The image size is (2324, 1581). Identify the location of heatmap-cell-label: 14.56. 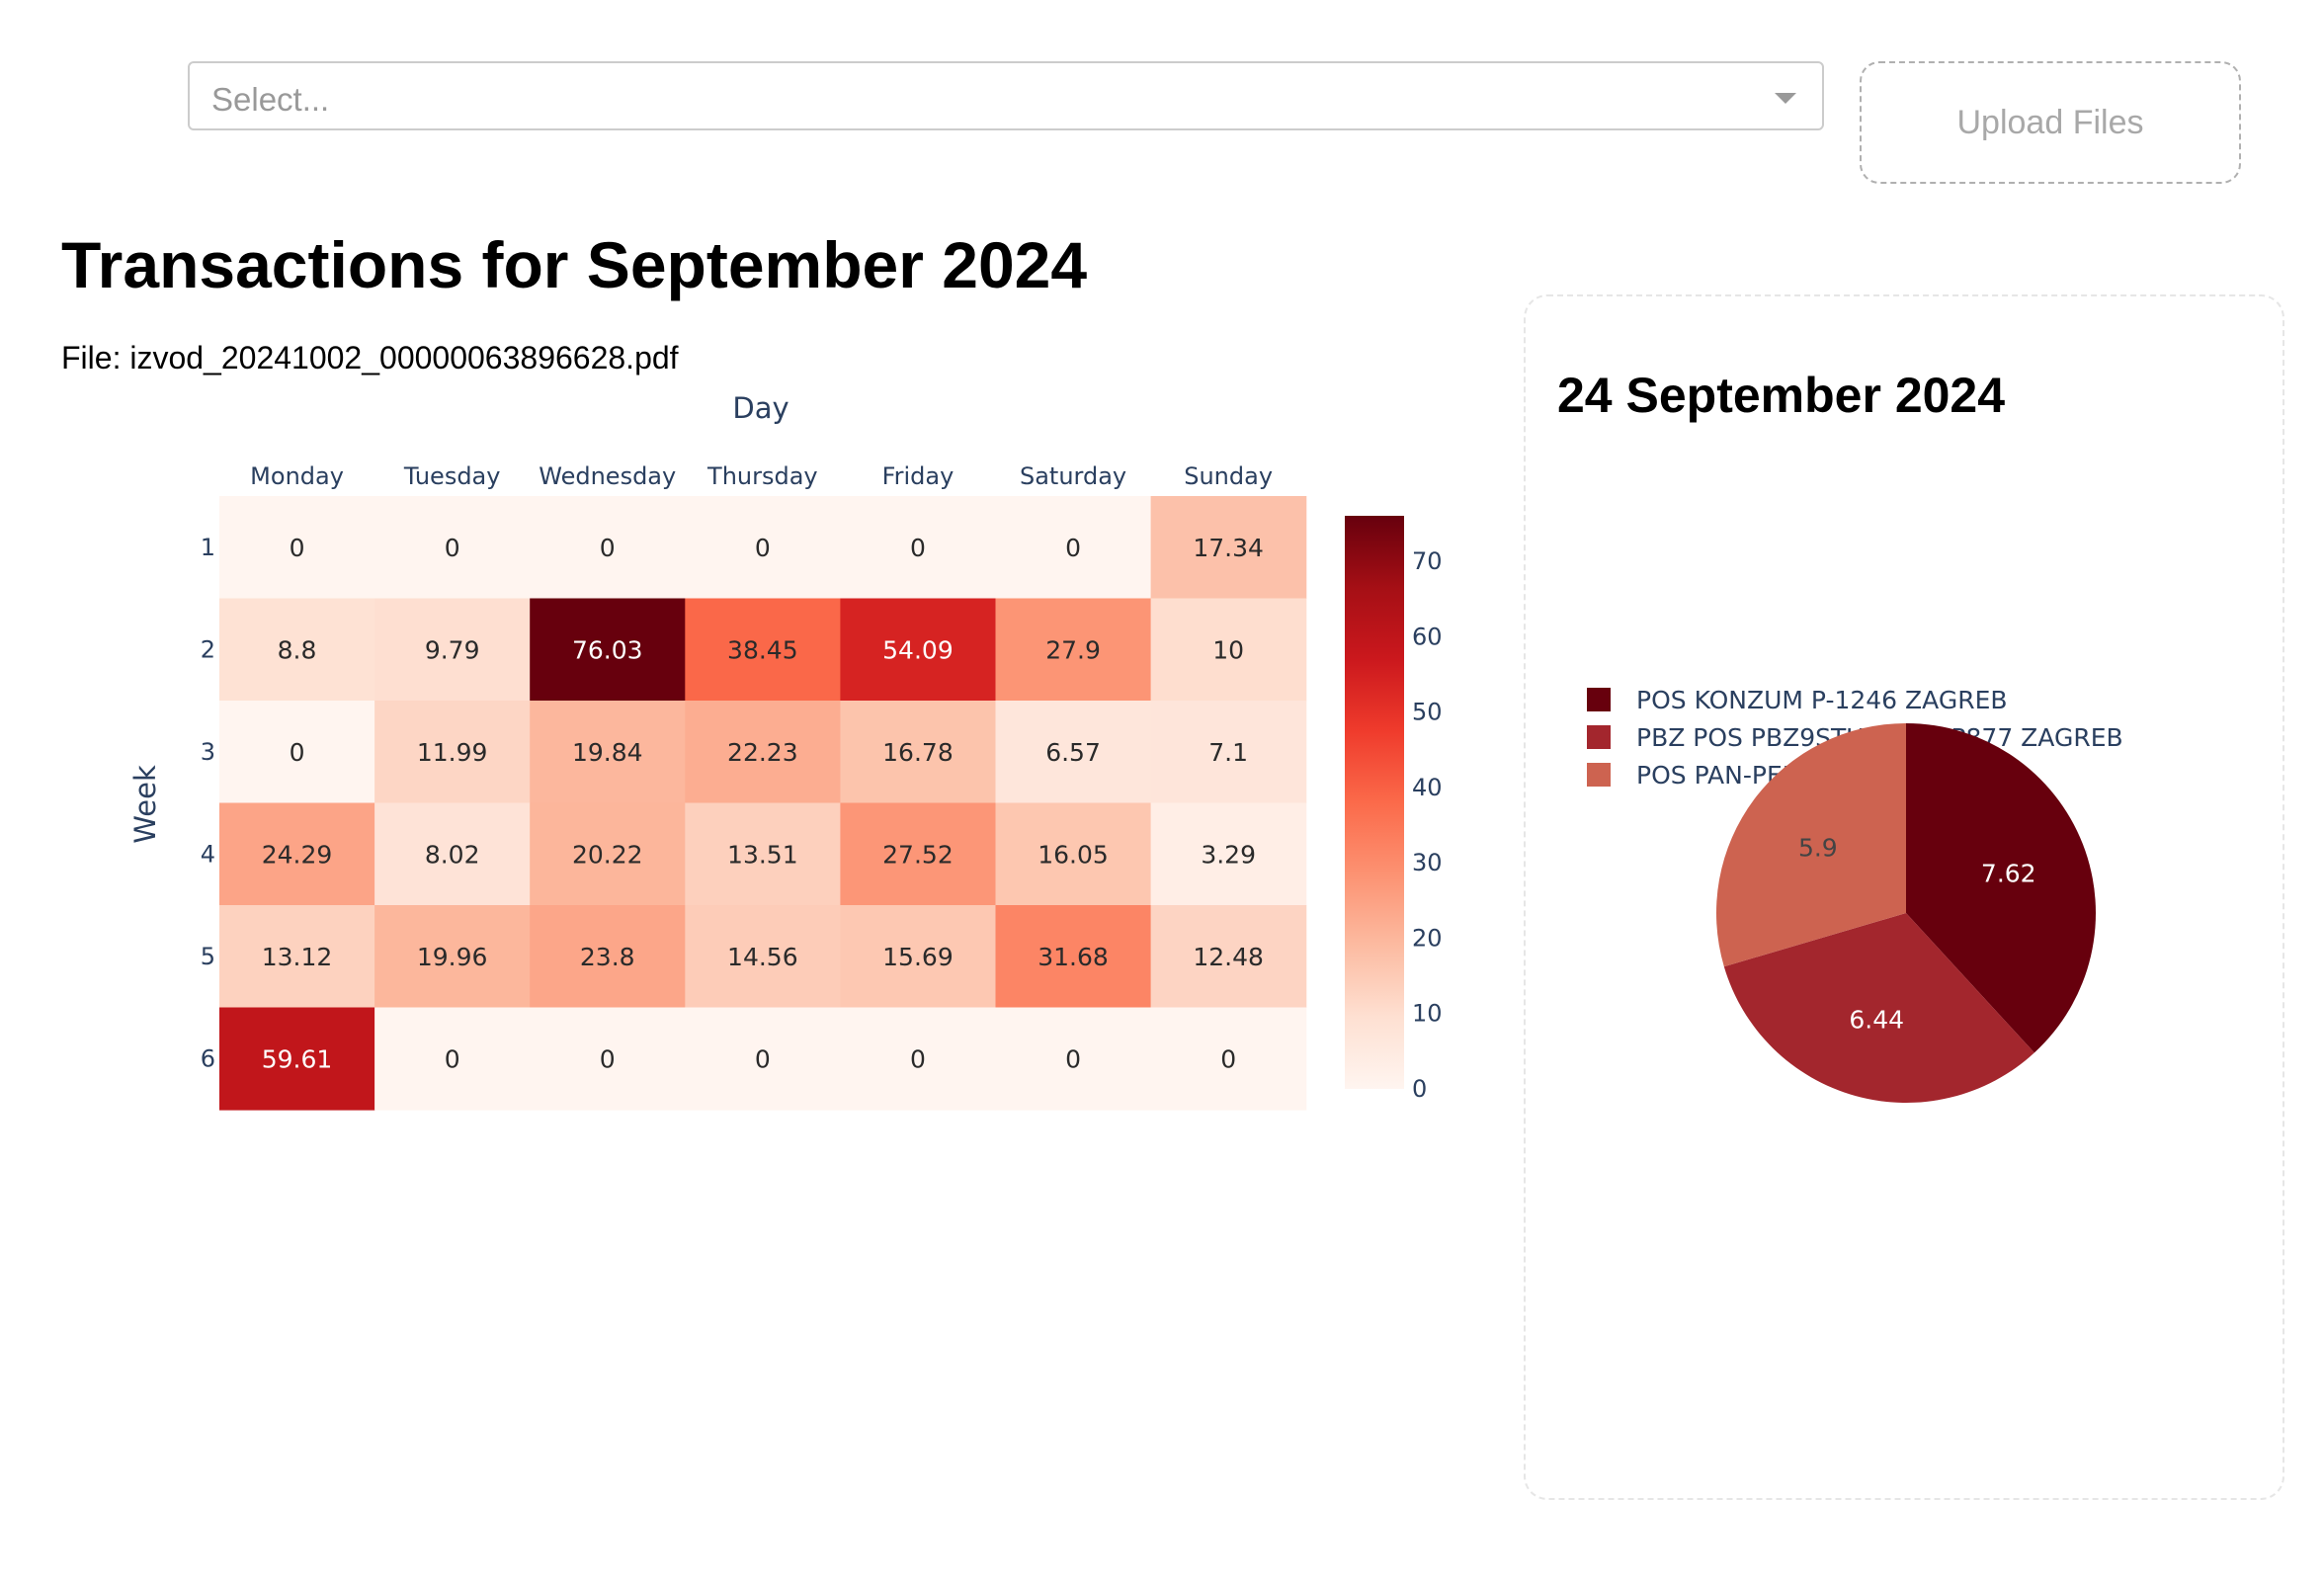
(762, 957).